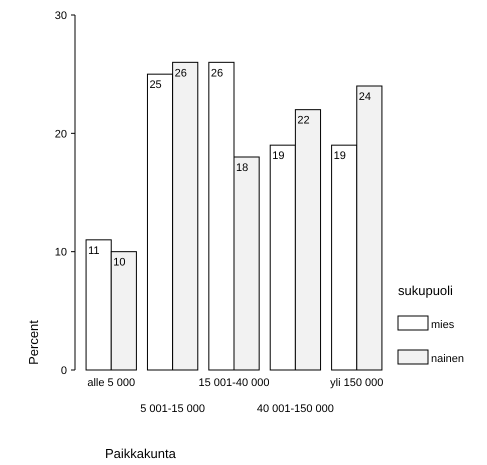 The height and width of the screenshot is (465, 487). What do you see at coordinates (173, 409) in the screenshot?
I see `x-tick-label: 5 001-15 000` at bounding box center [173, 409].